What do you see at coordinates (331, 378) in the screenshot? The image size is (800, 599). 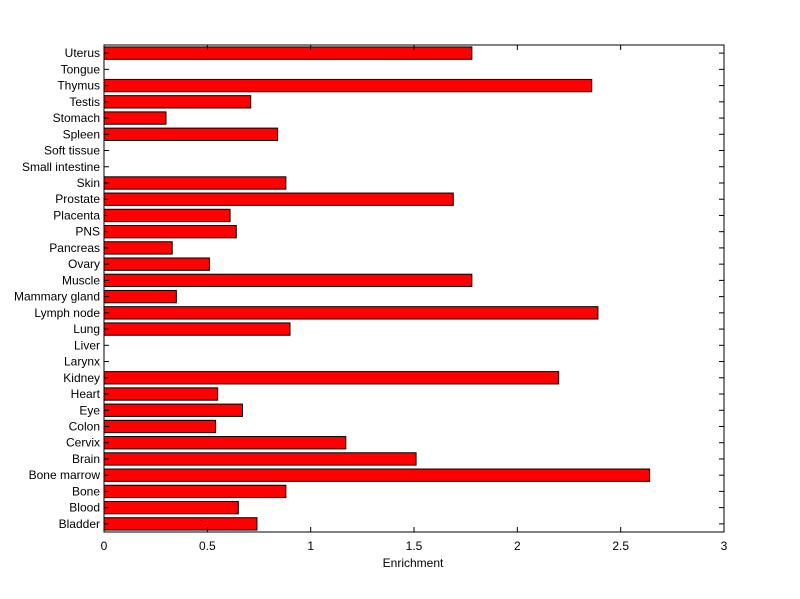 I see `bar-kidney` at bounding box center [331, 378].